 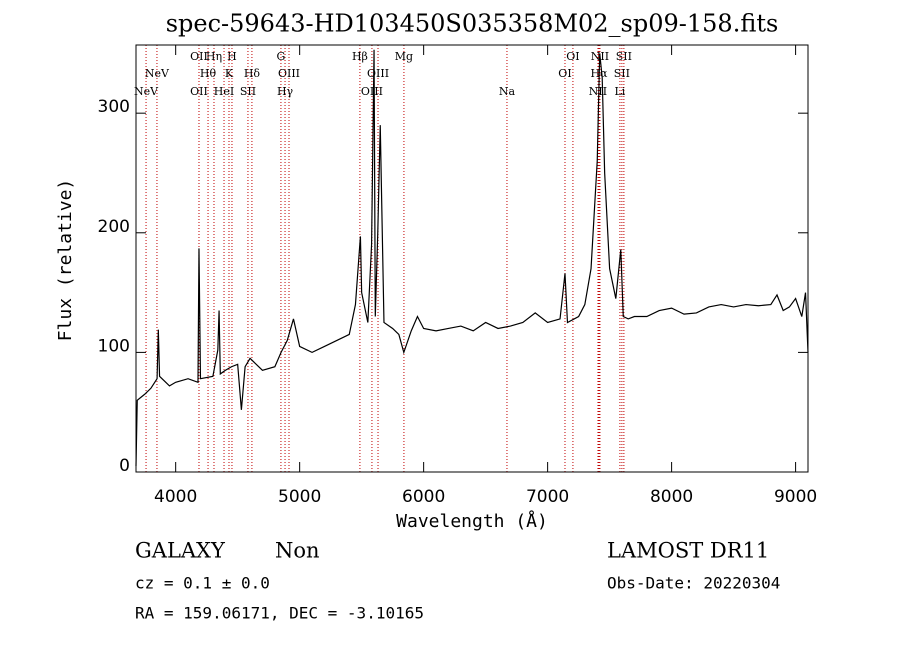 I want to click on y-tick-label: 200, so click(x=114, y=227).